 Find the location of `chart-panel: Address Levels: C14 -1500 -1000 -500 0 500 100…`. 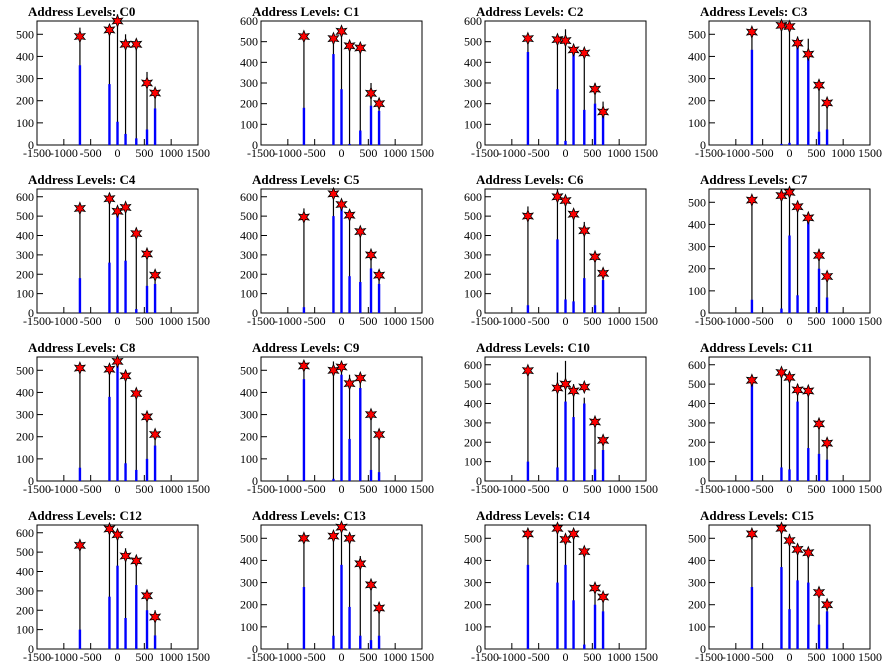

chart-panel: Address Levels: C14 -1500 -1000 -500 0 500 100… is located at coordinates (560, 588).